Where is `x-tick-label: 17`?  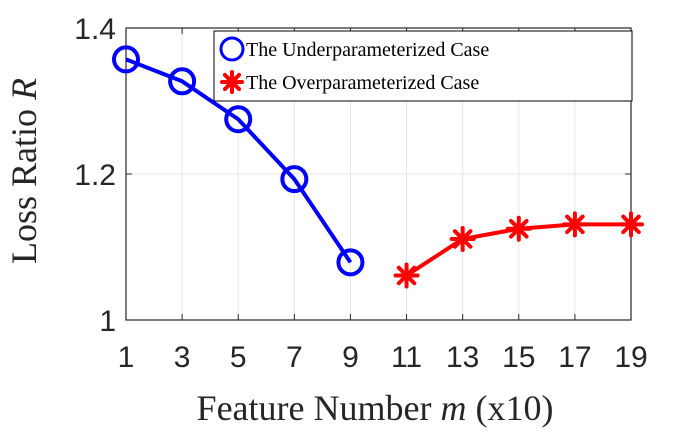 x-tick-label: 17 is located at coordinates (574, 357).